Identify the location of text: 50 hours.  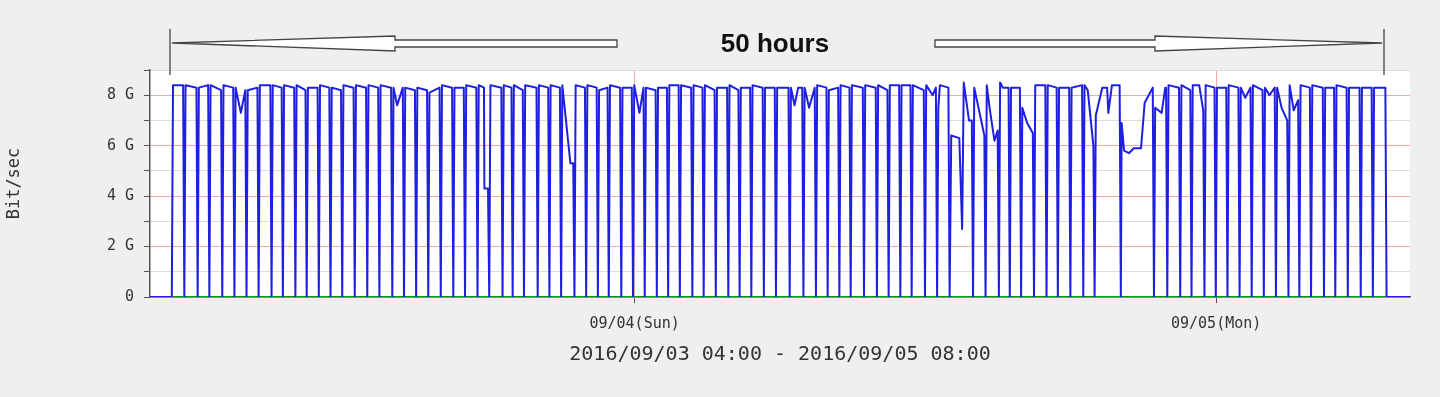
(775, 43).